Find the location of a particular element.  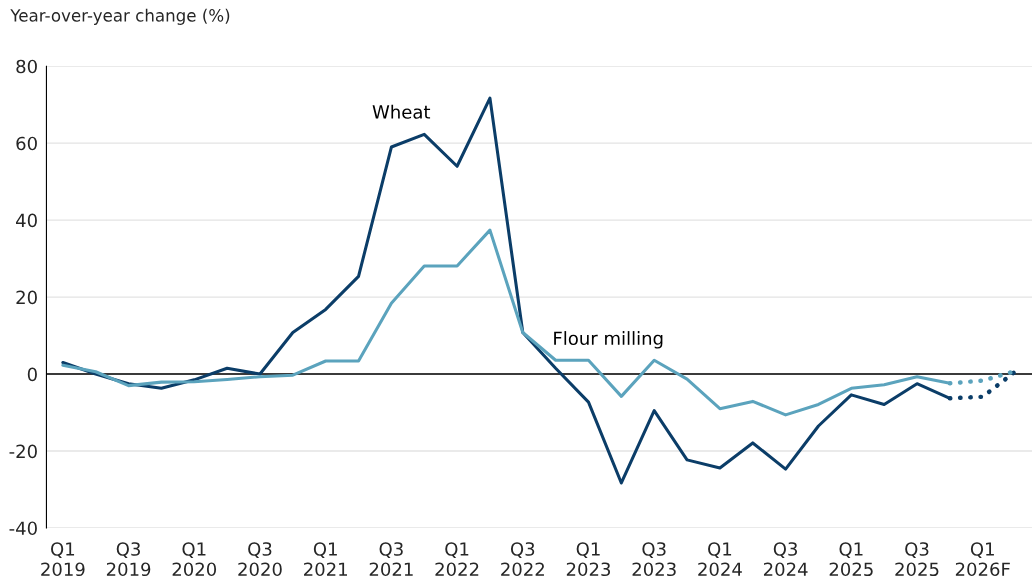

x-tick-label: Q1 2021 is located at coordinates (325, 559).